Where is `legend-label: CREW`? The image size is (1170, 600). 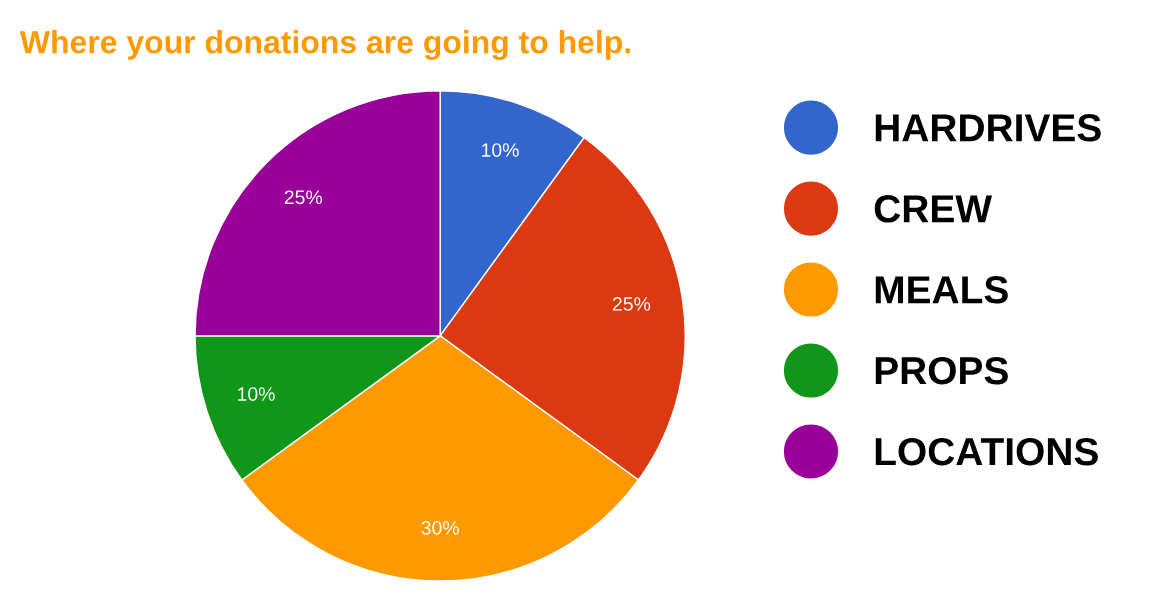 legend-label: CREW is located at coordinates (933, 209).